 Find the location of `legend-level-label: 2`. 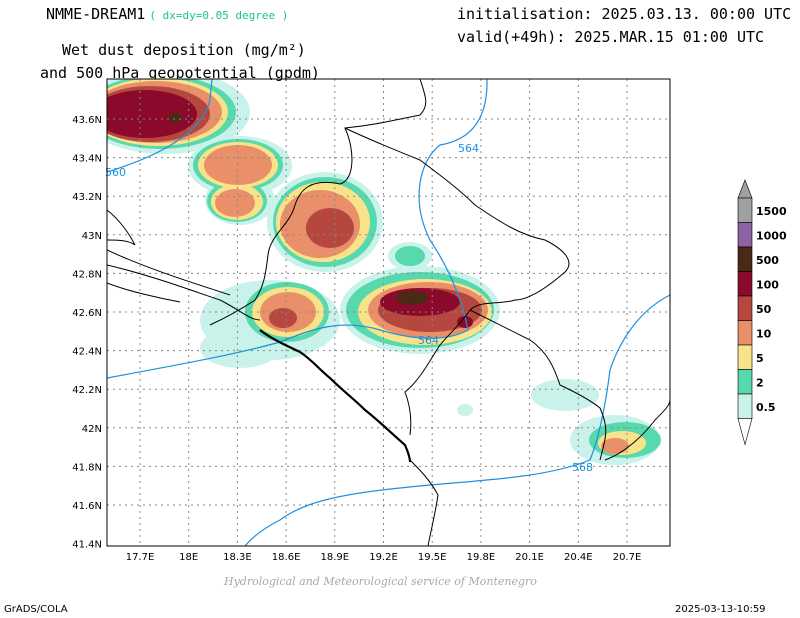

legend-level-label: 2 is located at coordinates (760, 383).